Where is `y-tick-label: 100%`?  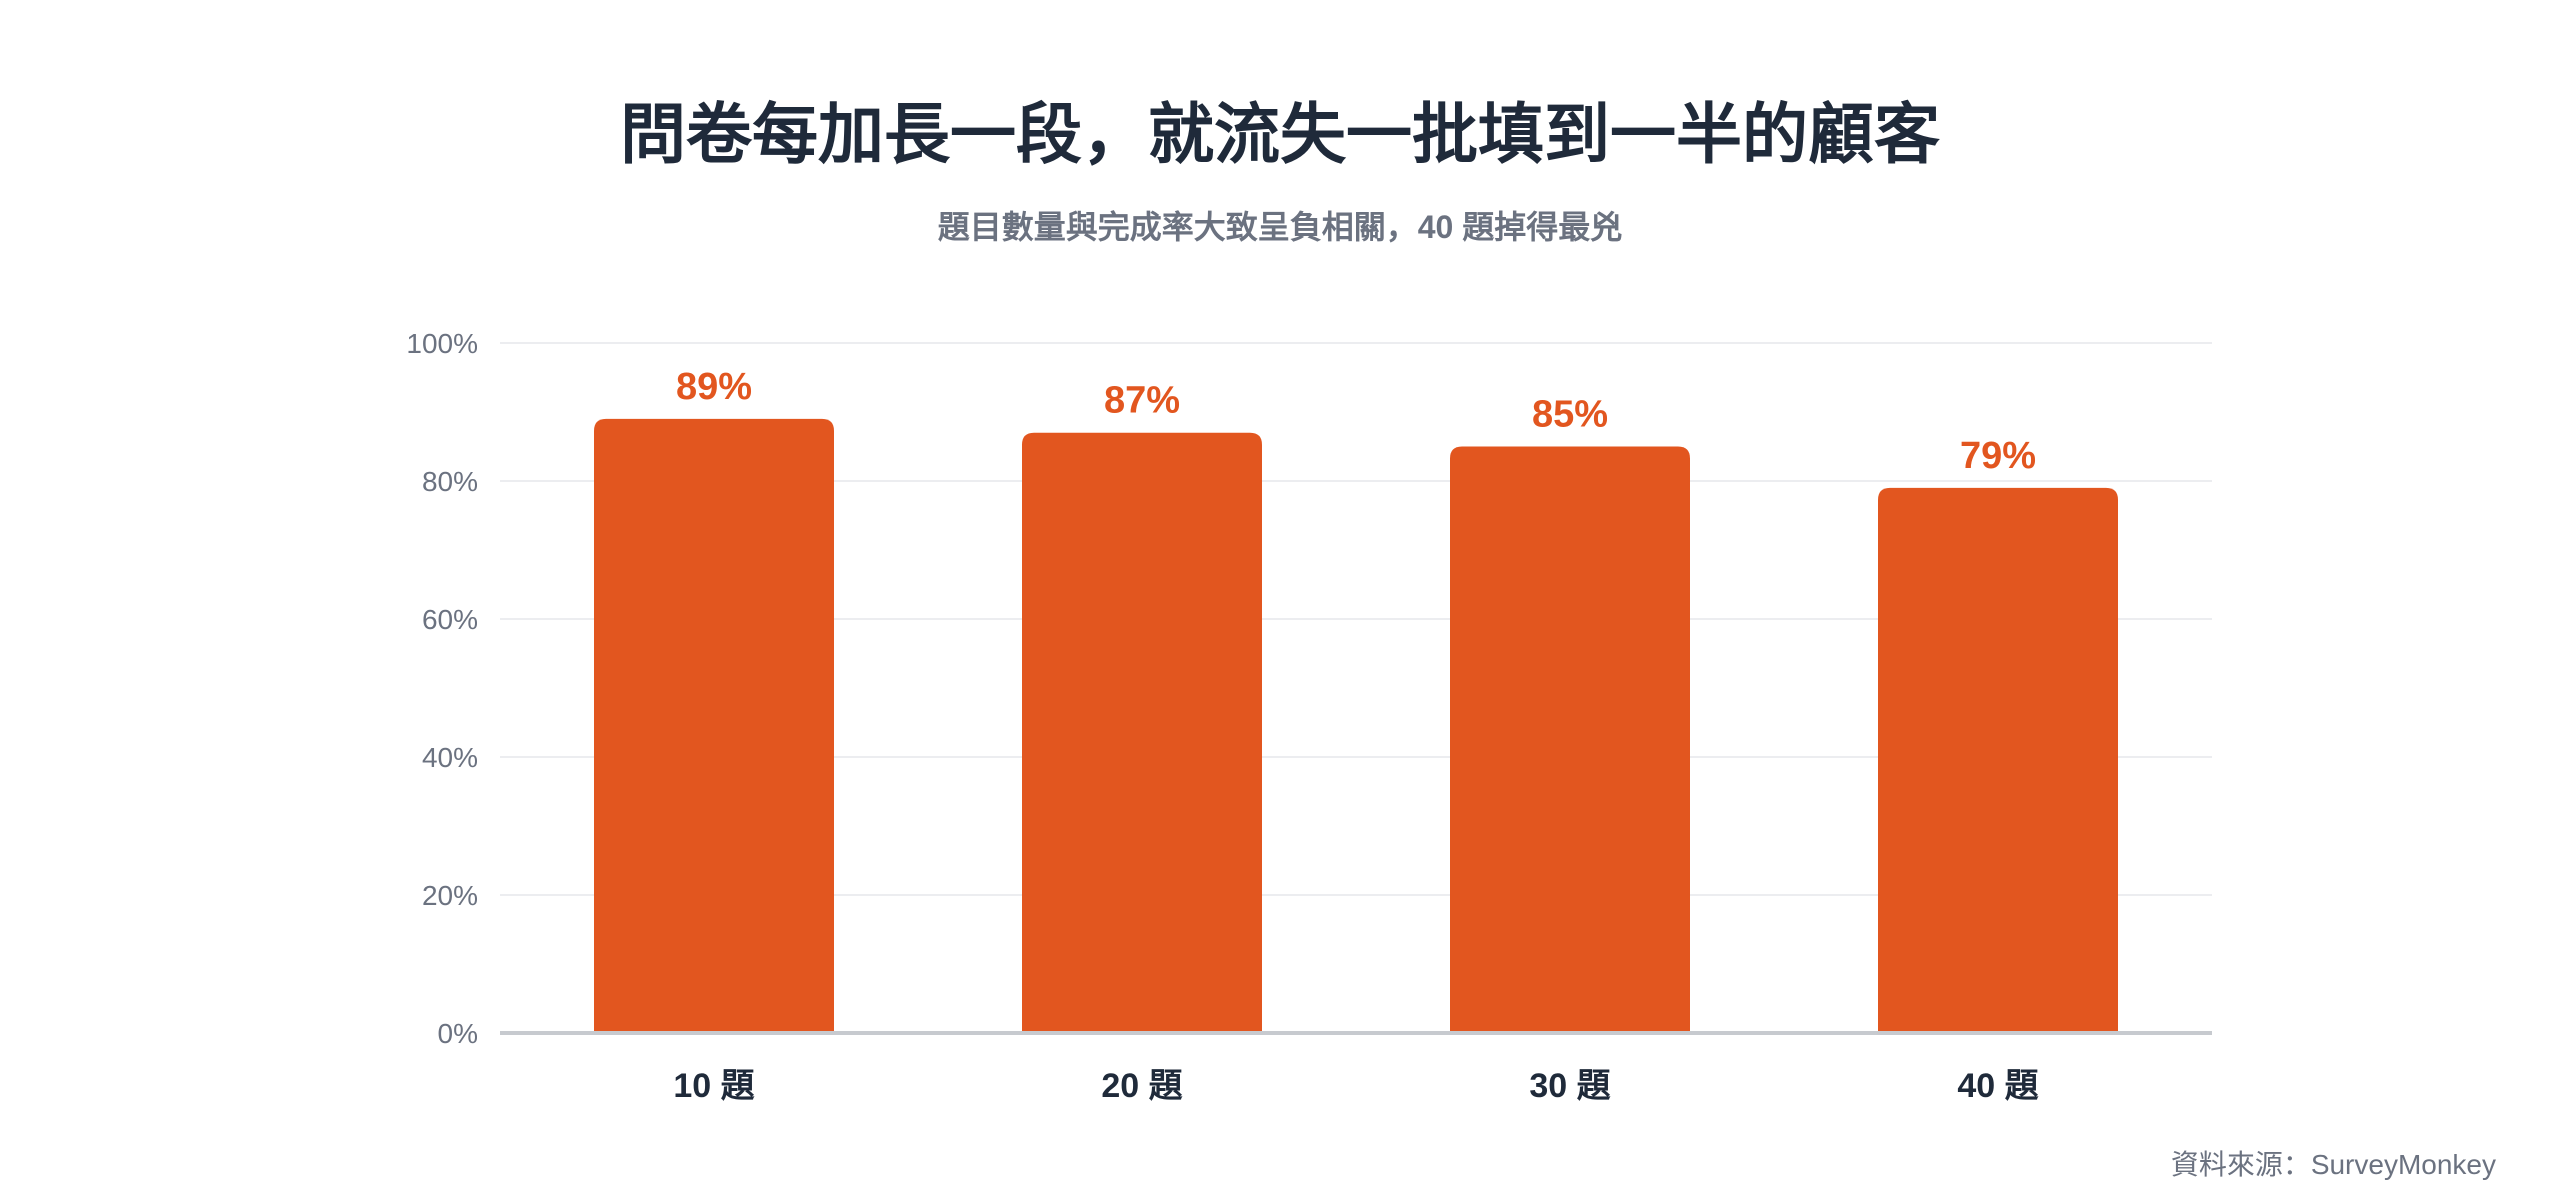 y-tick-label: 100% is located at coordinates (442, 343).